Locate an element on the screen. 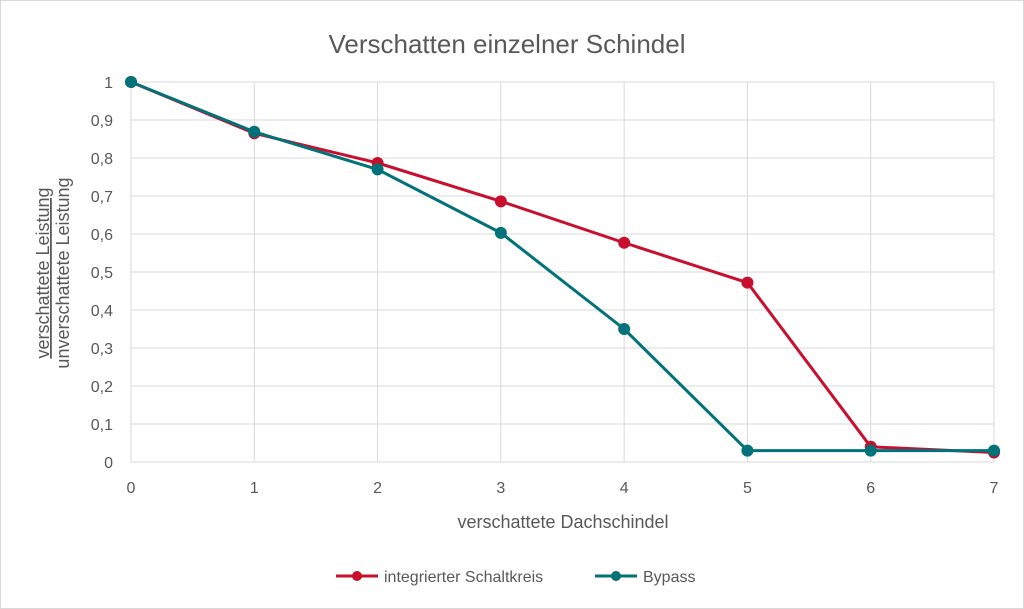 The width and height of the screenshot is (1024, 609). x-tick-label: 5 is located at coordinates (747, 488).